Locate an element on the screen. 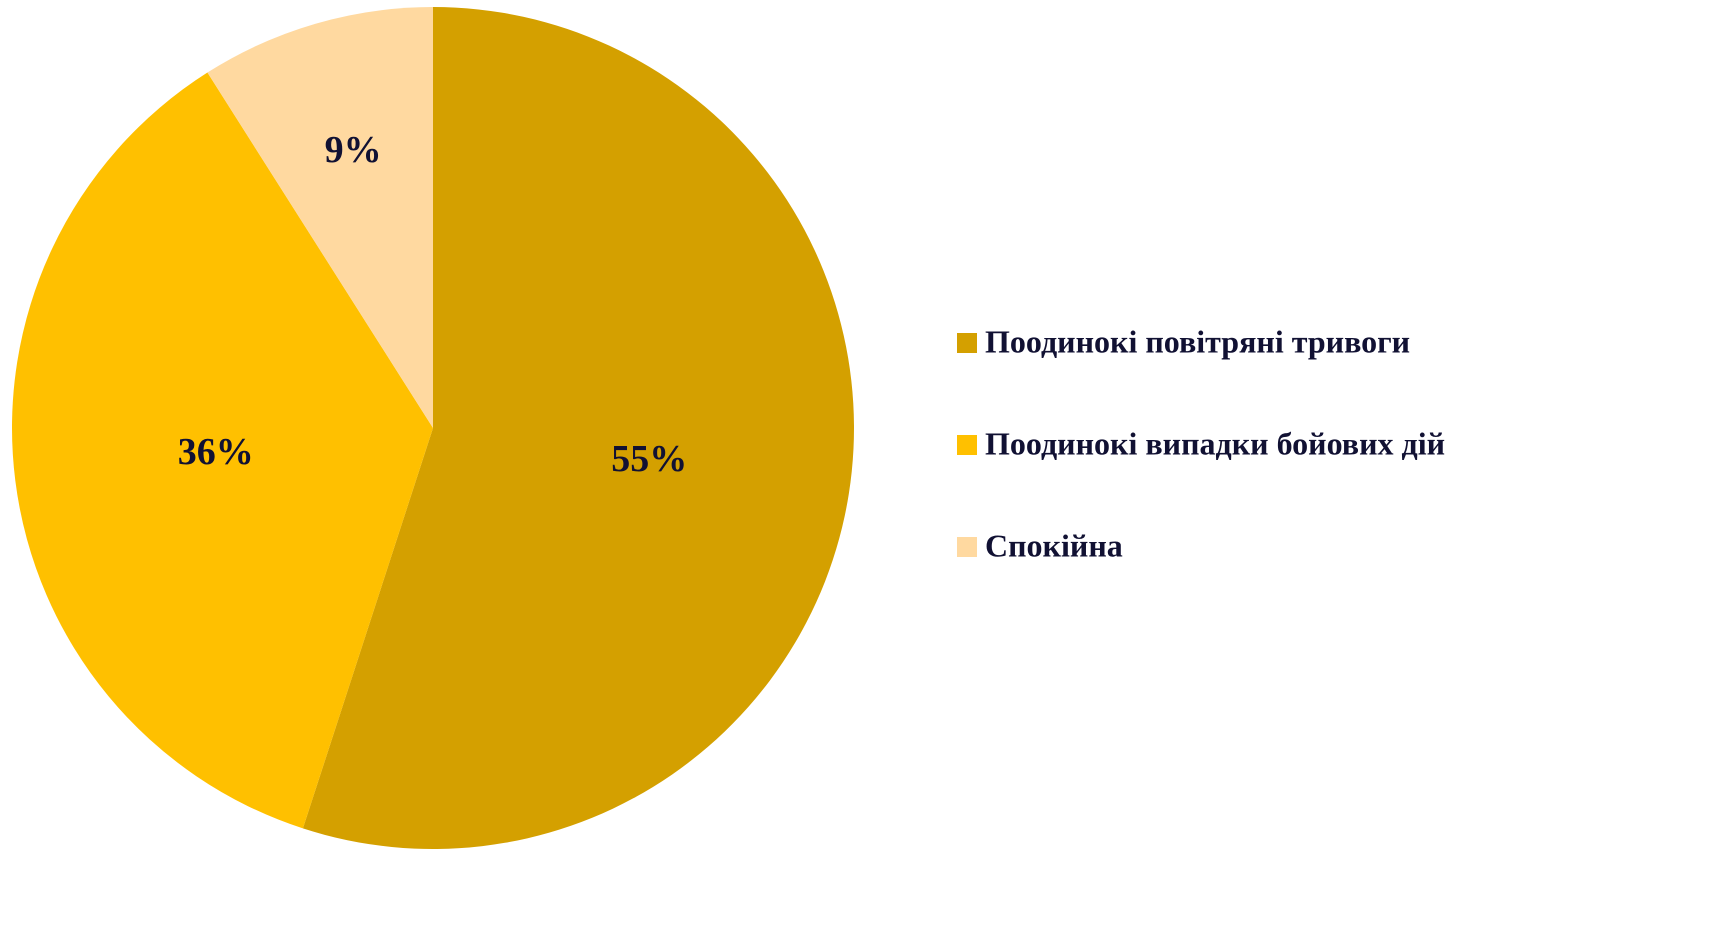  data-label: 55% is located at coordinates (649, 459).